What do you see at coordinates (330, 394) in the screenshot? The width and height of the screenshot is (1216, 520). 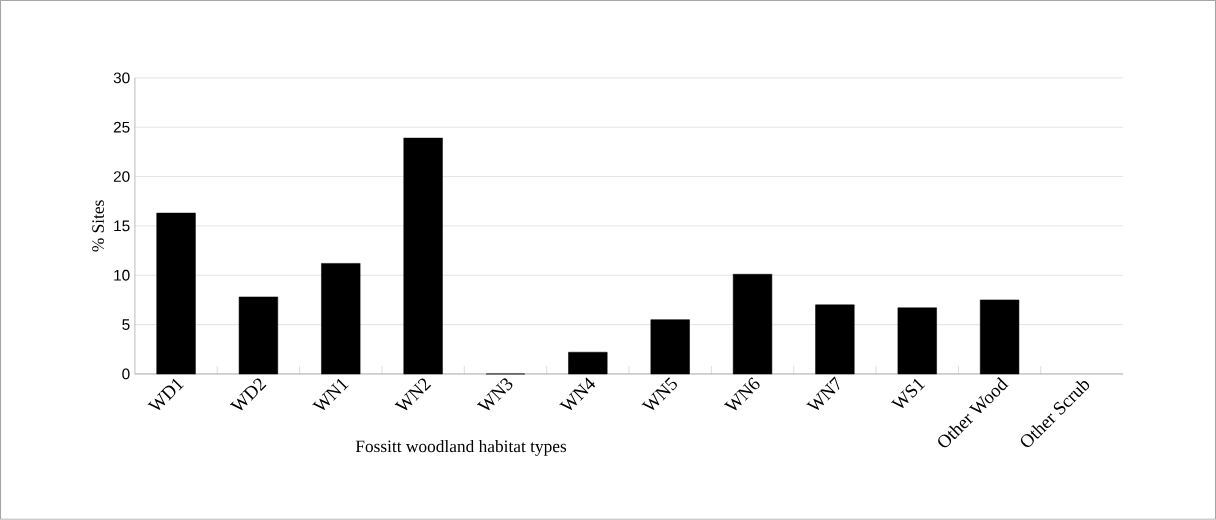 I see `x-tick-label: WN1` at bounding box center [330, 394].